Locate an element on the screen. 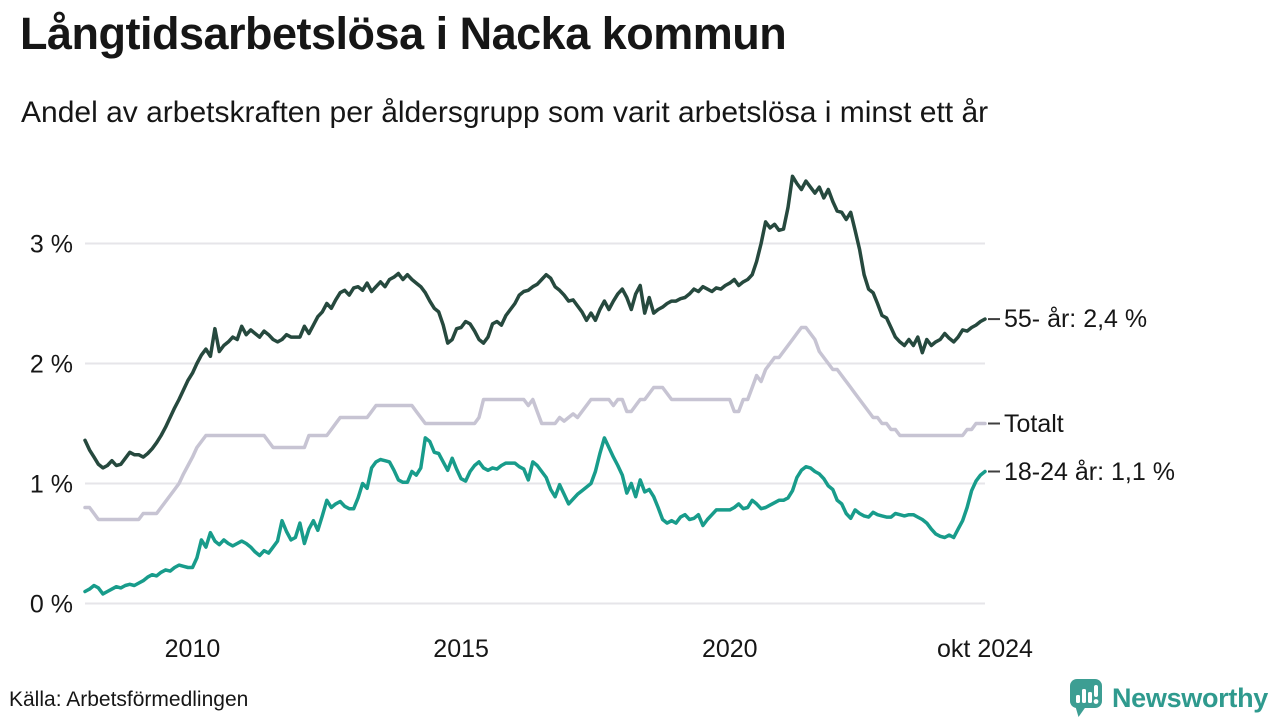  y-tick-label: 3 % is located at coordinates (51, 245).